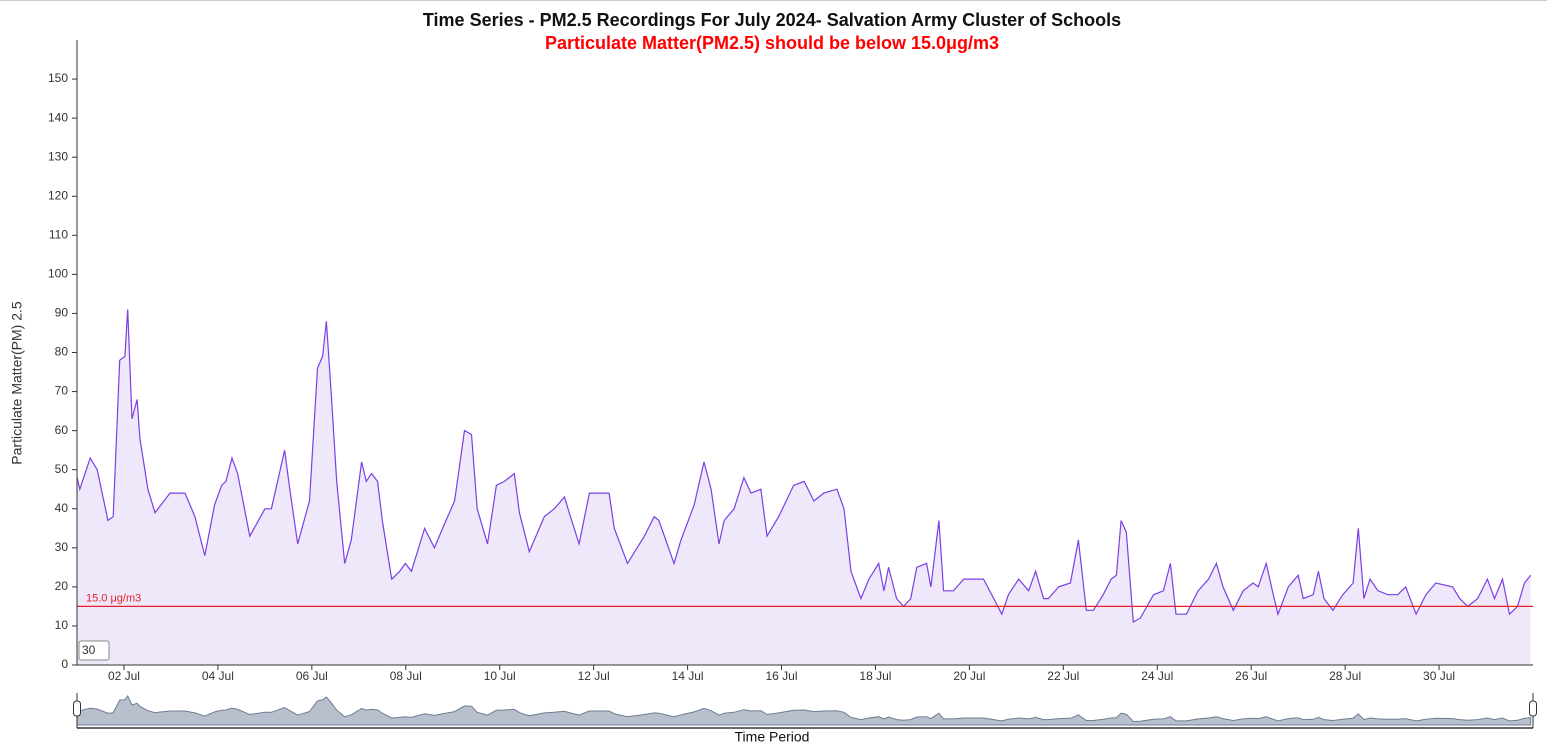 This screenshot has width=1547, height=754. Describe the element at coordinates (58, 274) in the screenshot. I see `y-tick-label: 100` at that location.